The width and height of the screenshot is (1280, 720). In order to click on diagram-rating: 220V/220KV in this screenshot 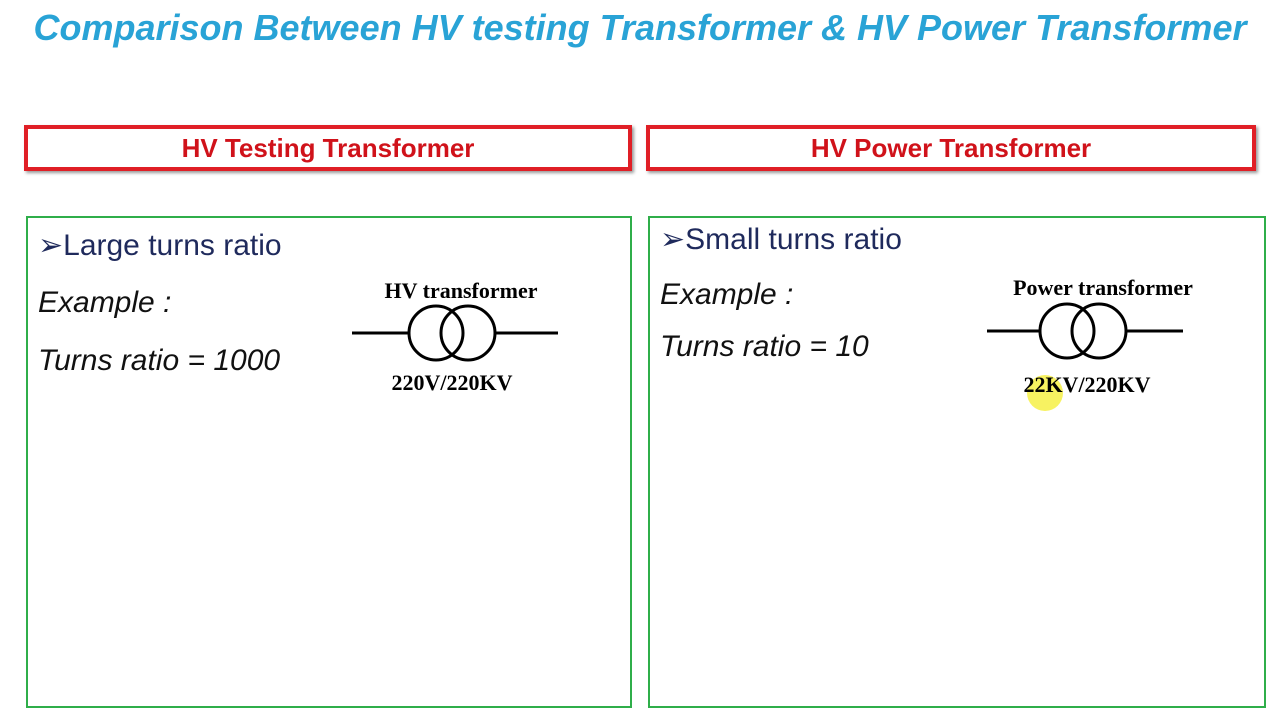, I will do `click(452, 382)`.